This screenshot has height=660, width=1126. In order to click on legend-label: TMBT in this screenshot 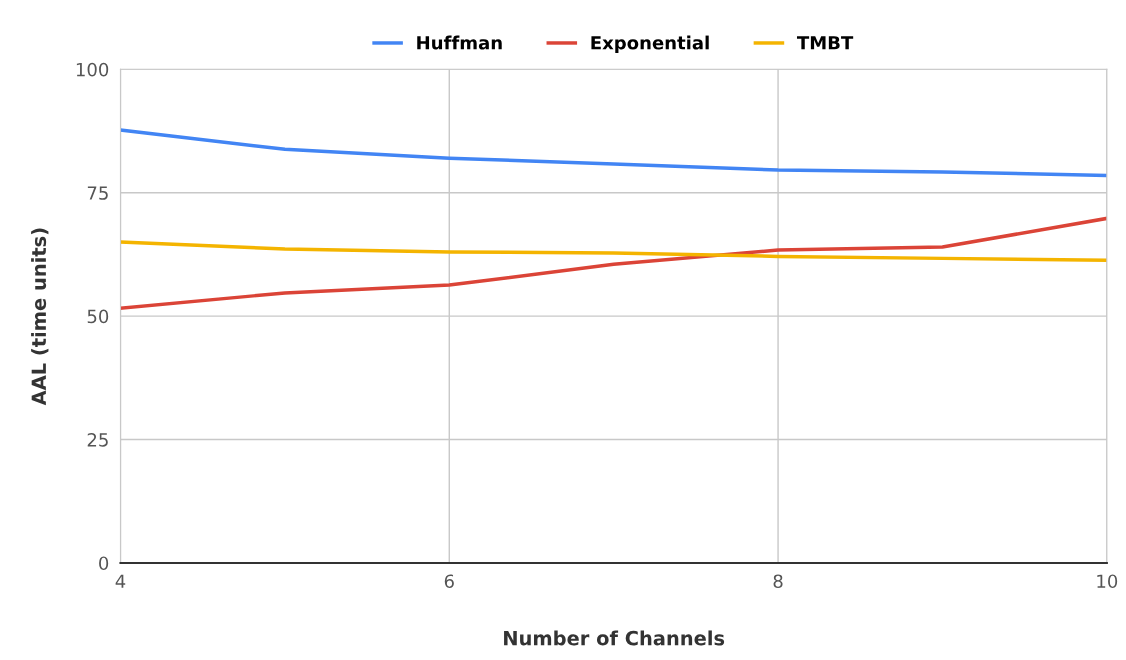, I will do `click(825, 43)`.